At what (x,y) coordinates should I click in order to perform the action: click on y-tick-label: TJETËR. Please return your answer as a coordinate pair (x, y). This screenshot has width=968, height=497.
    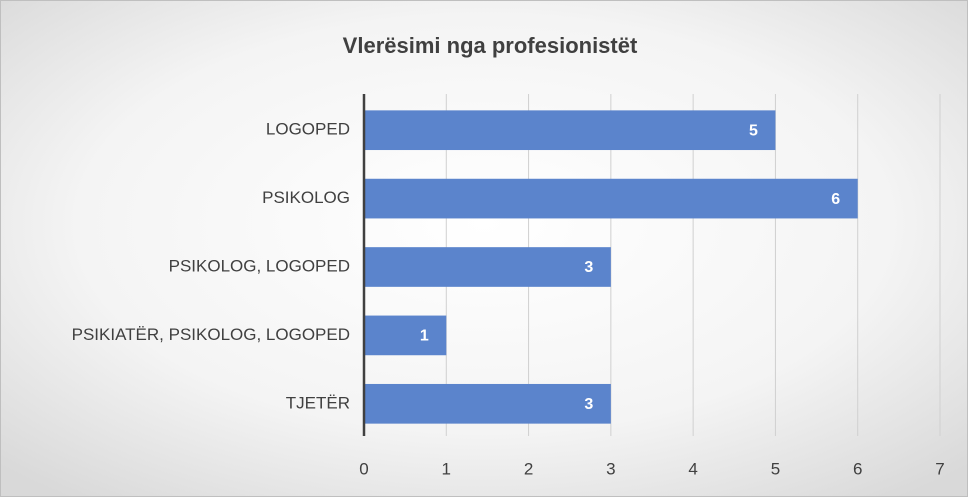
    Looking at the image, I should click on (318, 402).